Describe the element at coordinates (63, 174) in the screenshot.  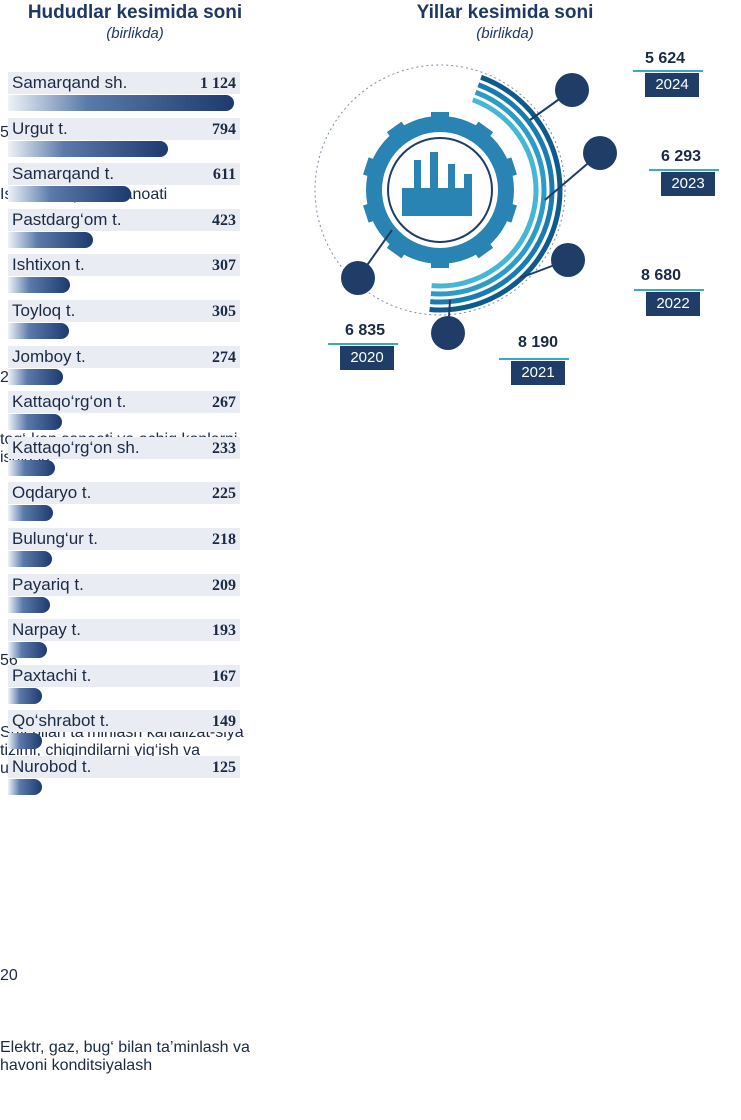
I see `region-label: Samarqand t.` at that location.